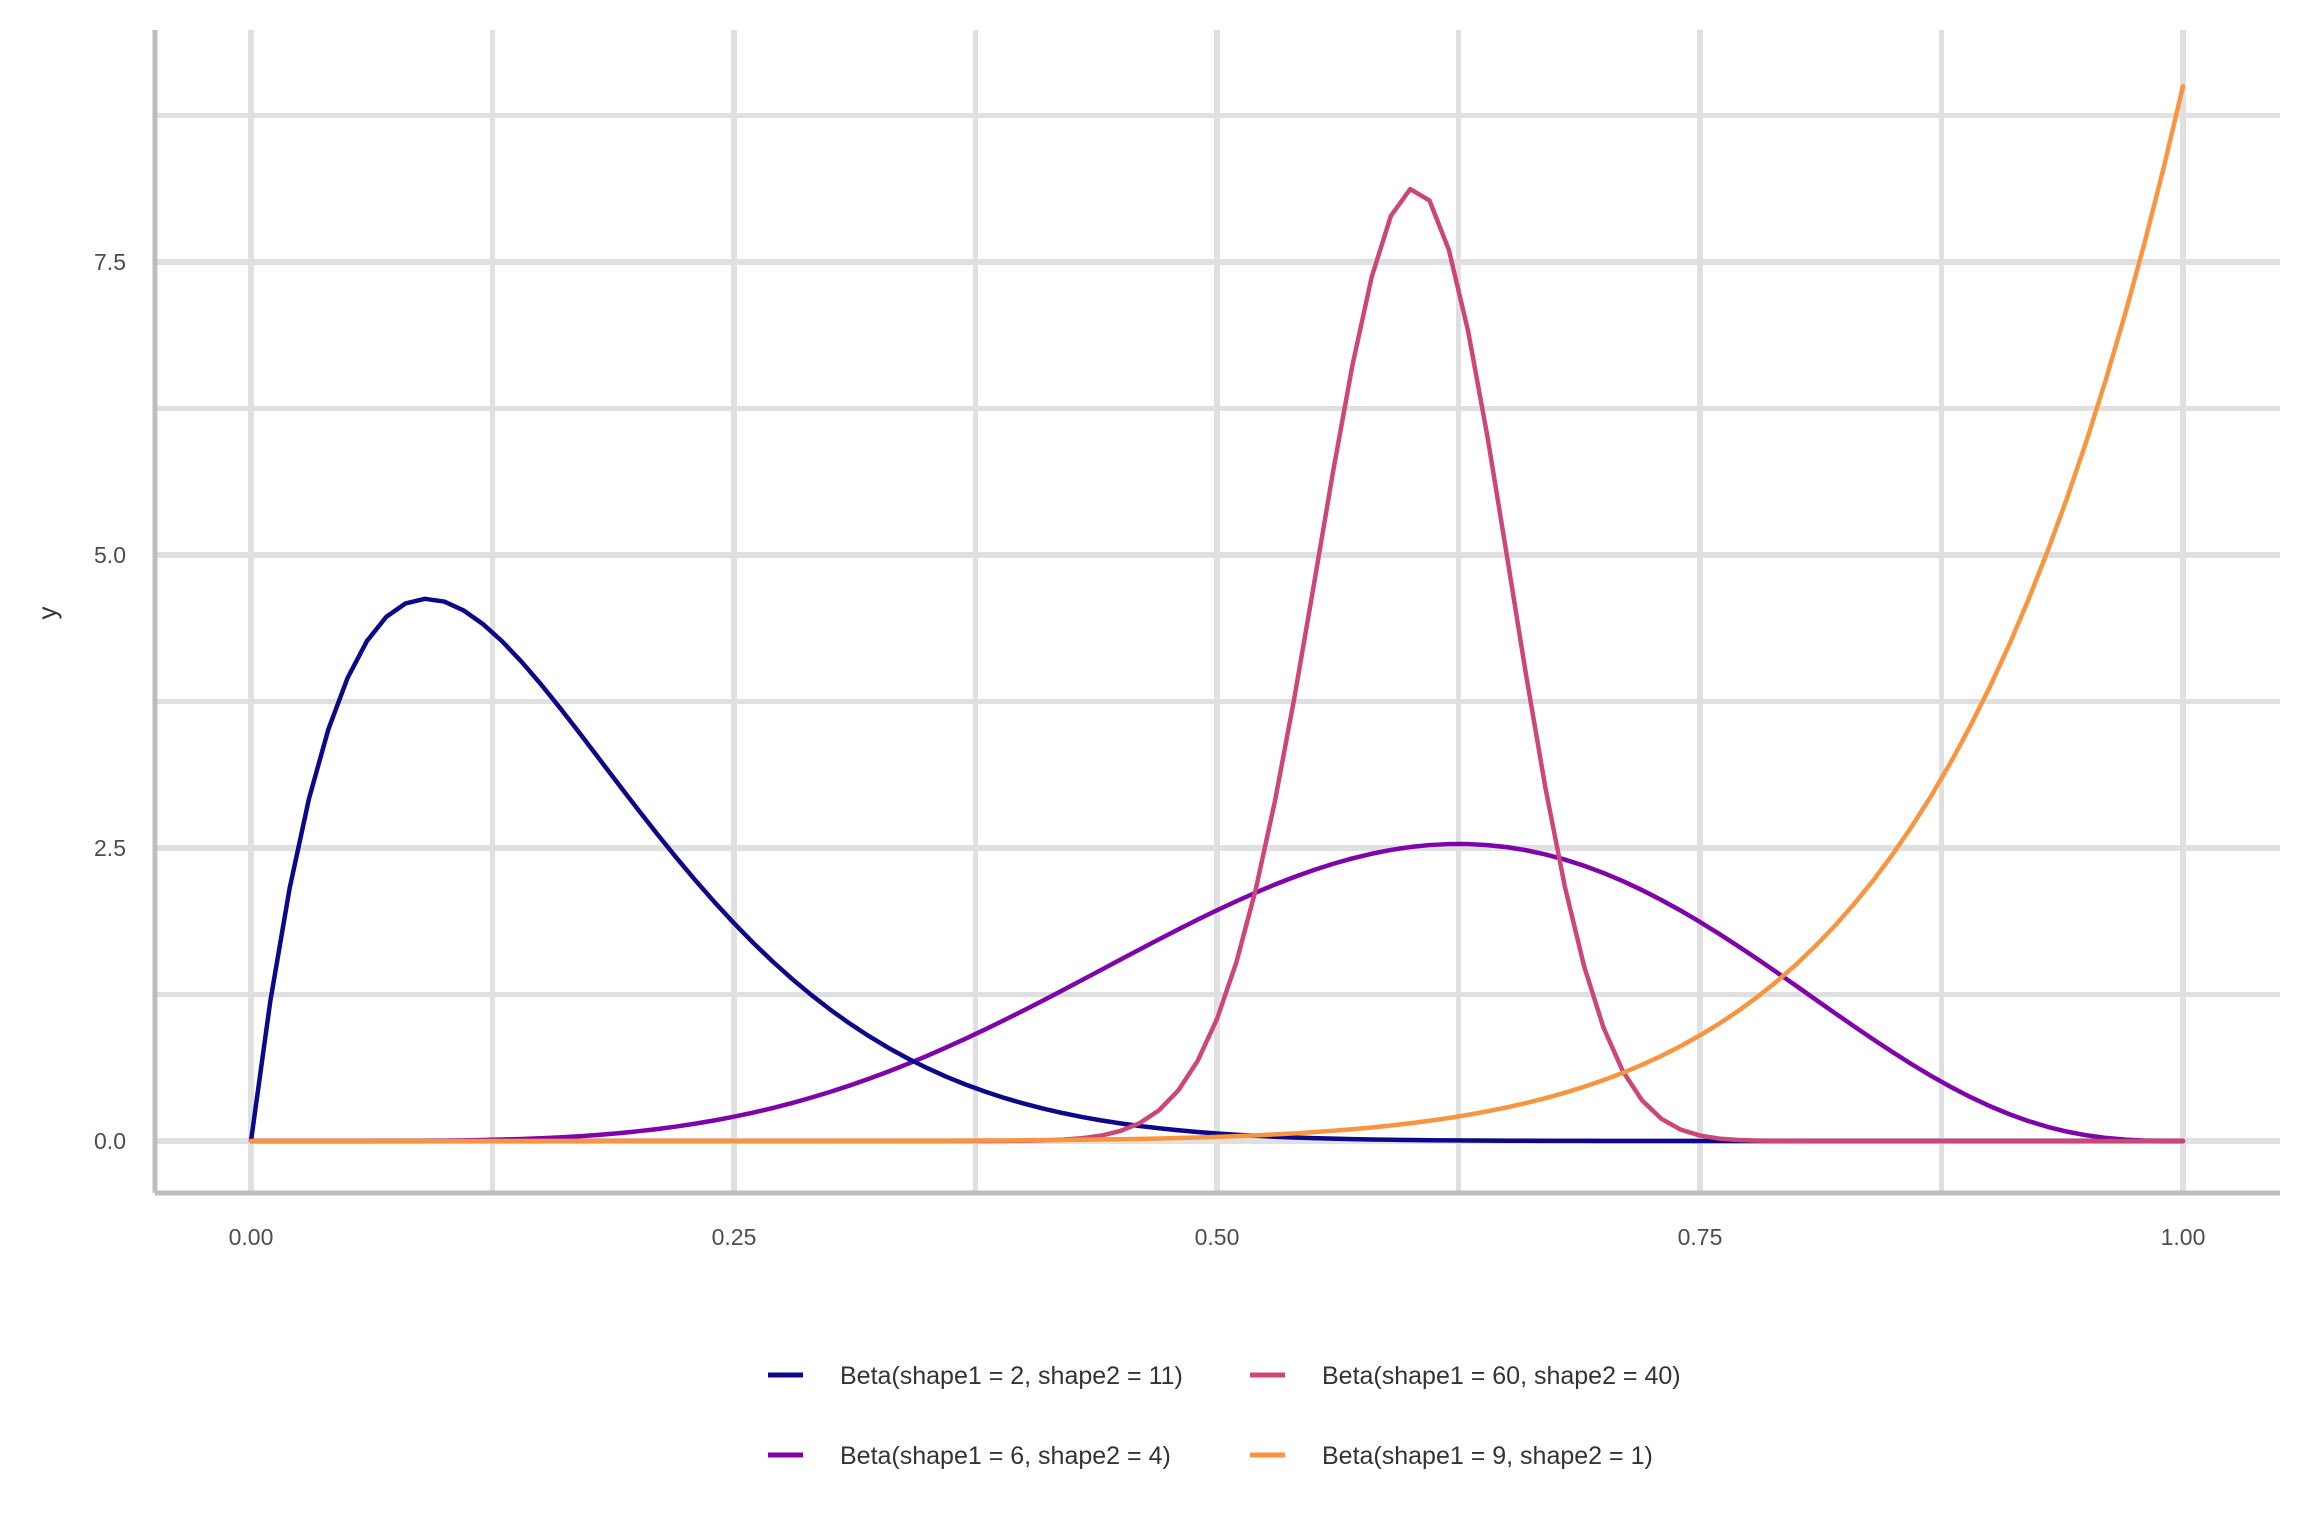 Image resolution: width=2304 pixels, height=1536 pixels. What do you see at coordinates (110, 848) in the screenshot?
I see `y-tick-label-1: 2.5` at bounding box center [110, 848].